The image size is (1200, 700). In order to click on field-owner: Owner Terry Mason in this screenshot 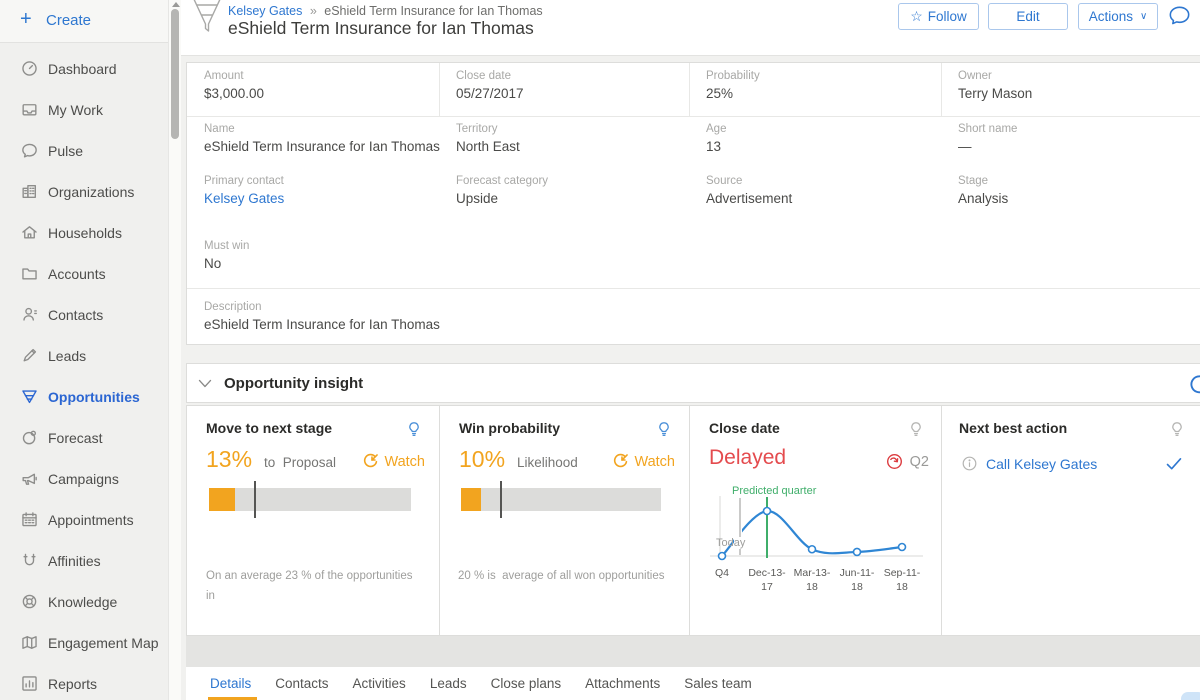, I will do `click(1066, 82)`.